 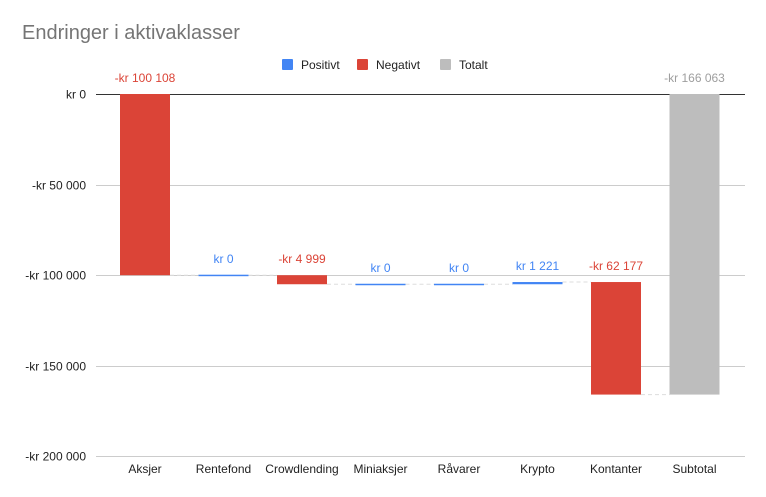 What do you see at coordinates (380, 284) in the screenshot?
I see `bar-miniaksjer` at bounding box center [380, 284].